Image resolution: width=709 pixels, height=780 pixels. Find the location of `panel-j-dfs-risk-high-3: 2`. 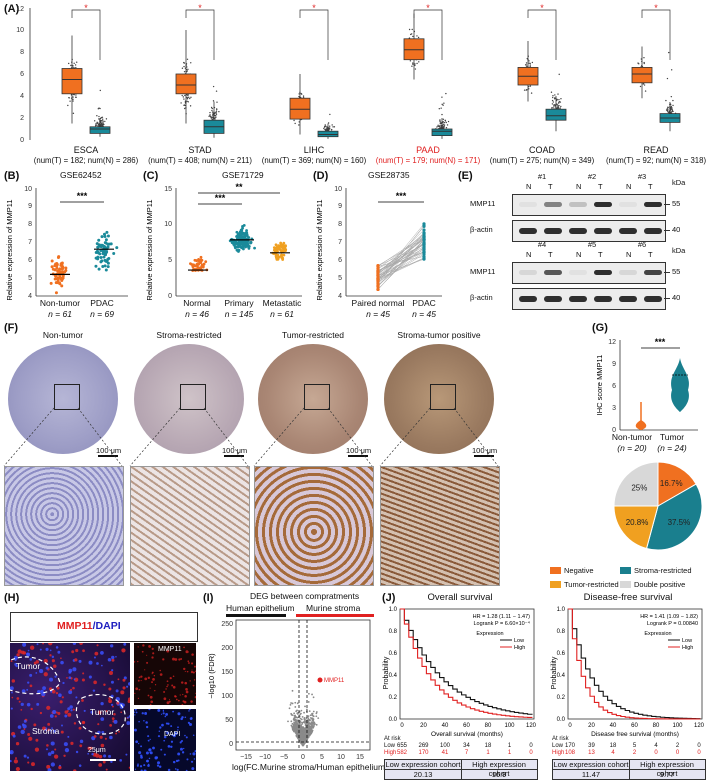

panel-j-dfs-risk-high-3: 2 is located at coordinates (634, 753).